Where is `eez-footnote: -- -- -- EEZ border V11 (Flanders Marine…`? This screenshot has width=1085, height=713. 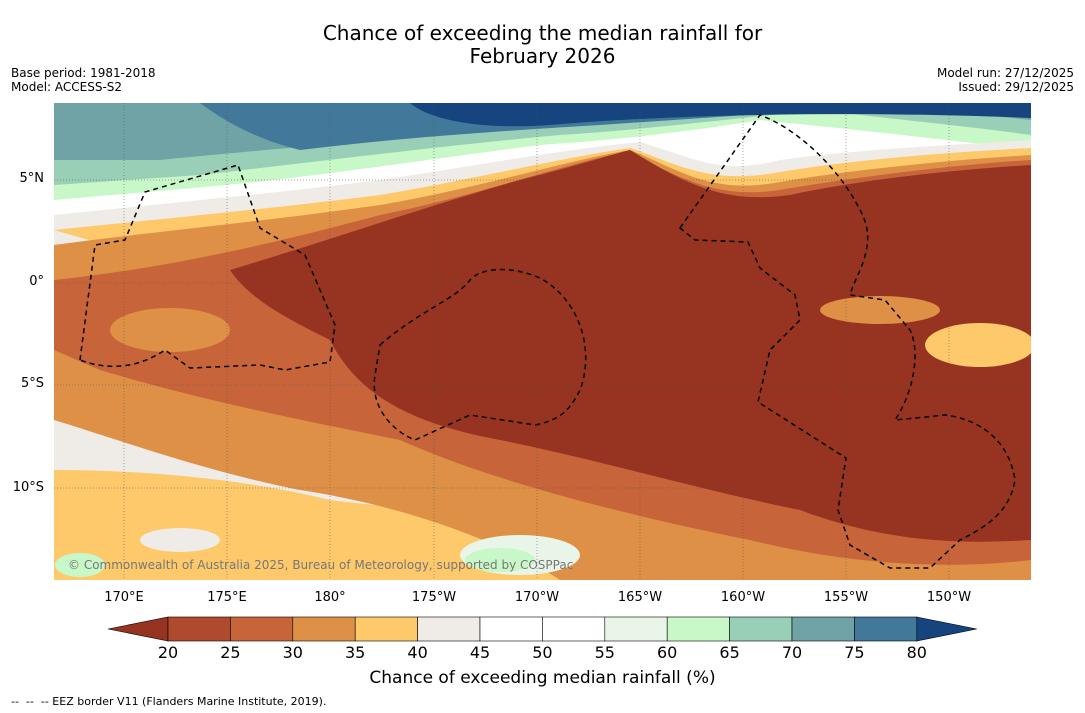
eez-footnote: -- -- -- EEZ border V11 (Flanders Marine… is located at coordinates (169, 701).